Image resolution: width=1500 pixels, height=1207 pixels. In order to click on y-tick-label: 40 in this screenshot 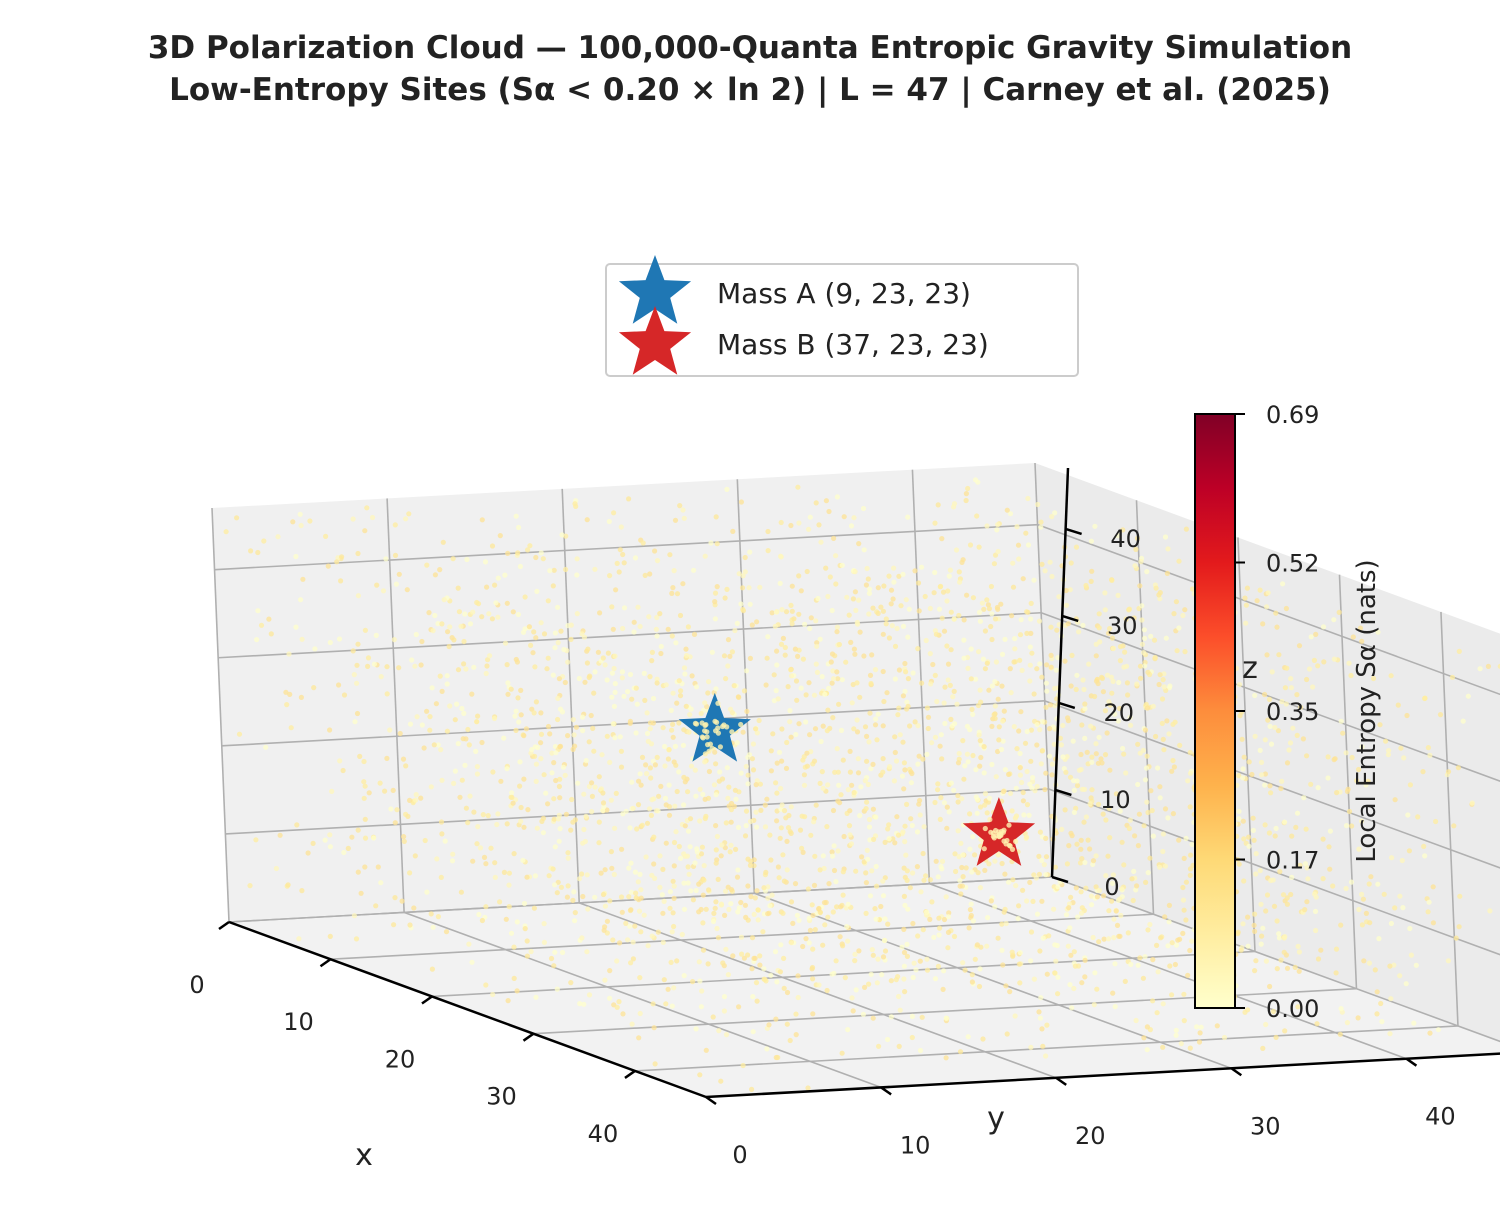, I will do `click(1440, 1117)`.